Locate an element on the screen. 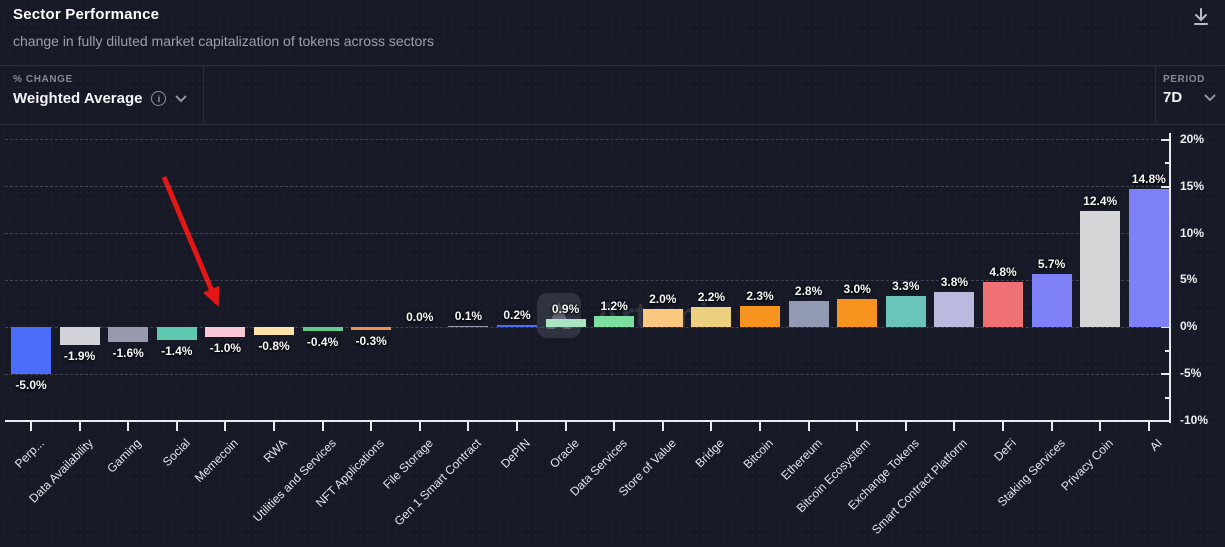  bar-store-of-value is located at coordinates (662, 318).